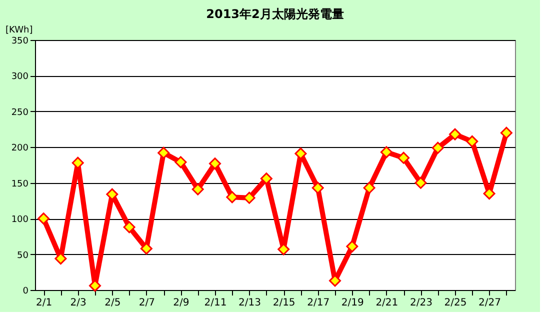 Image resolution: width=550 pixels, height=333 pixels. Describe the element at coordinates (318, 303) in the screenshot. I see `x-tick-label: 2/17` at that location.